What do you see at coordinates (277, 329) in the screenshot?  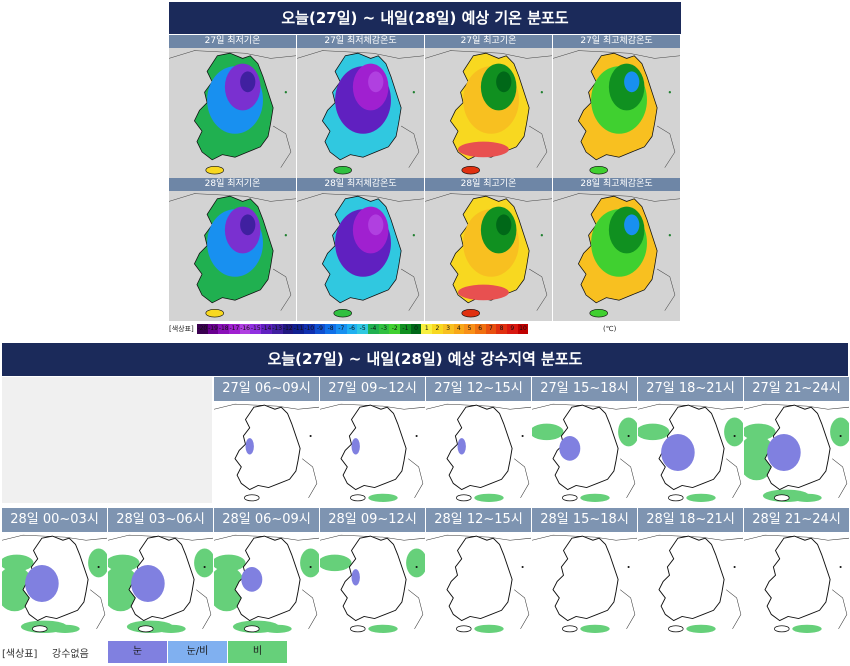 I see `color-scale-swatch: -13` at bounding box center [277, 329].